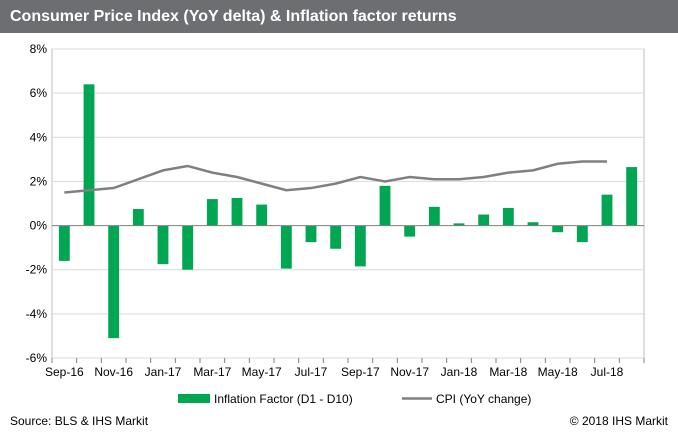  I want to click on legend-swatch-bars, so click(194, 398).